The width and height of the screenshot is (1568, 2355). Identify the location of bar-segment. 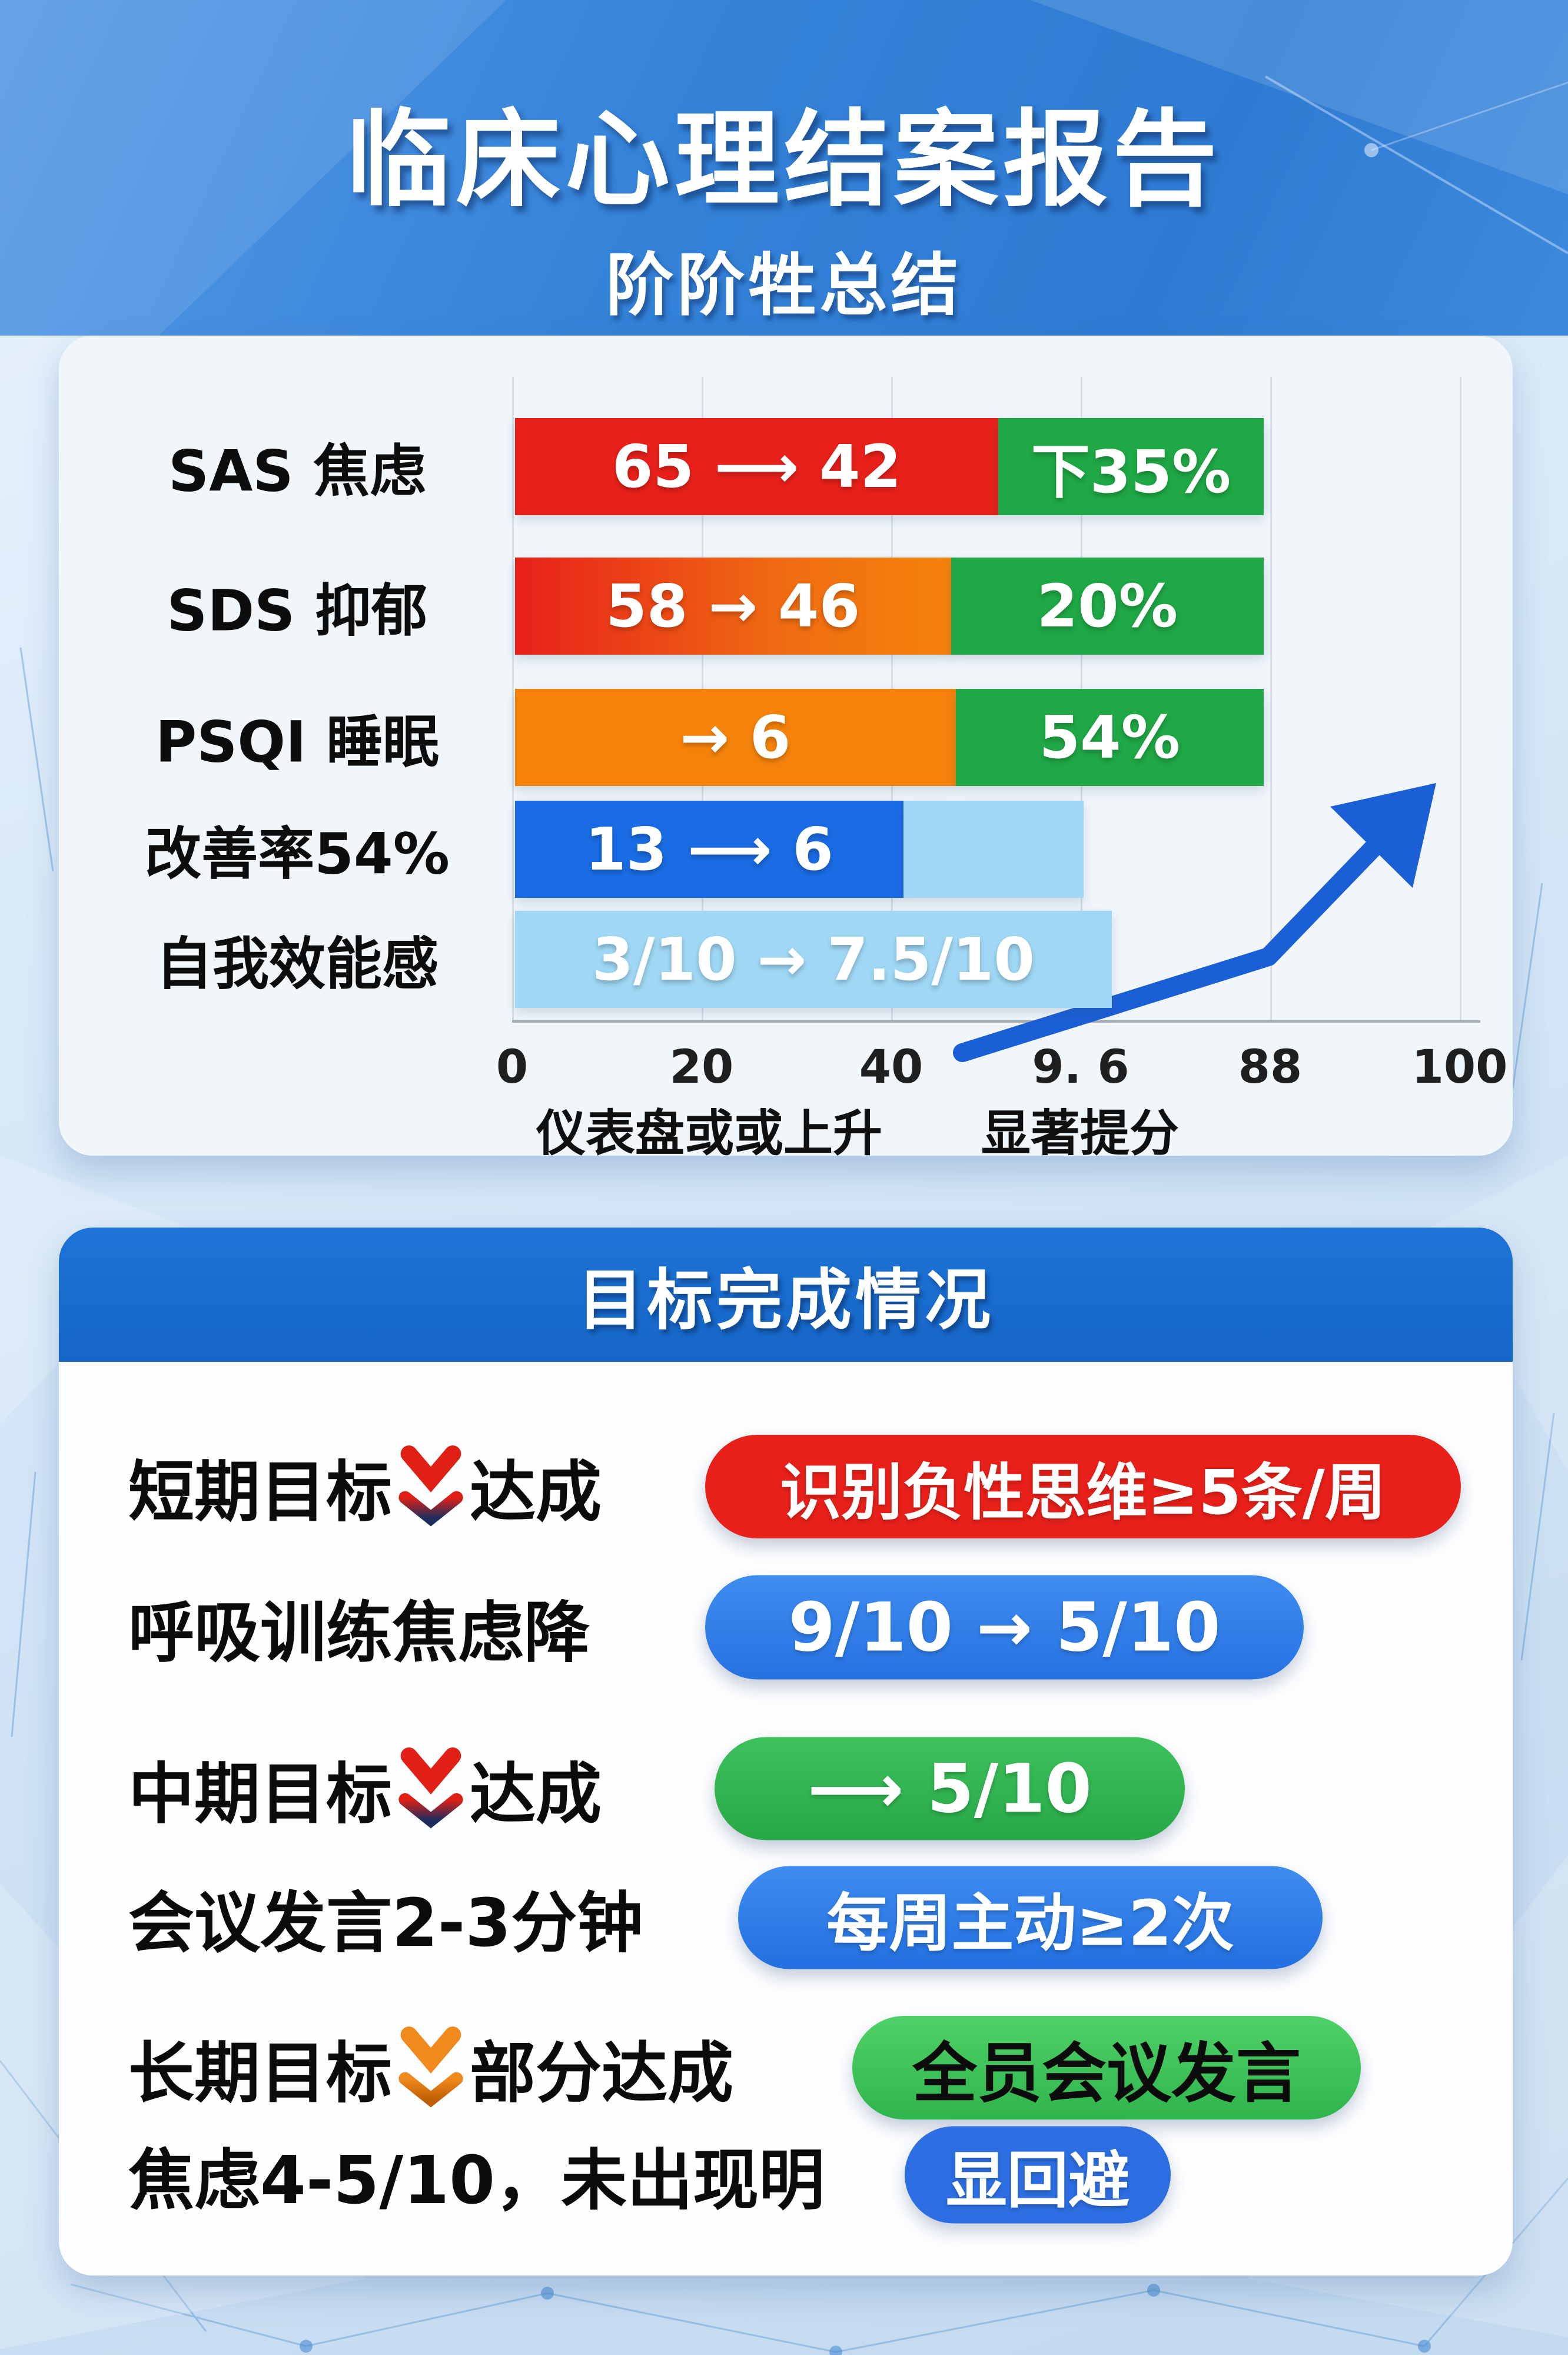
(993, 849).